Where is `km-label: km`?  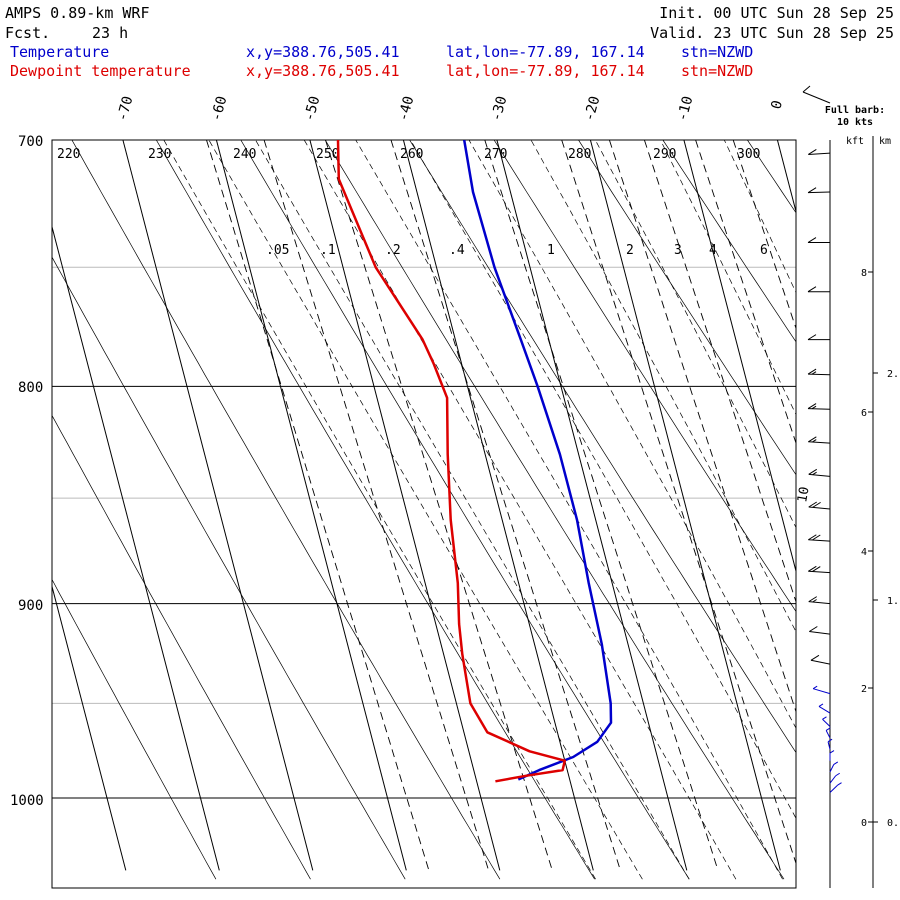 km-label: km is located at coordinates (885, 141).